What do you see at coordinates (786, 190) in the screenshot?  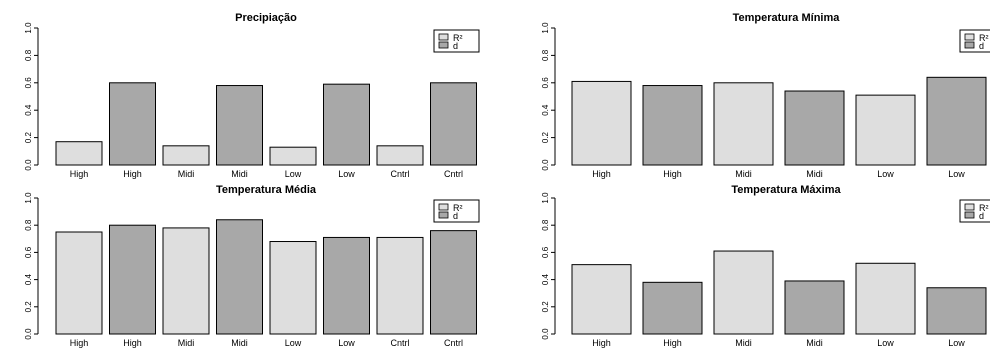 I see `chart-title: Temperatura Máxima` at bounding box center [786, 190].